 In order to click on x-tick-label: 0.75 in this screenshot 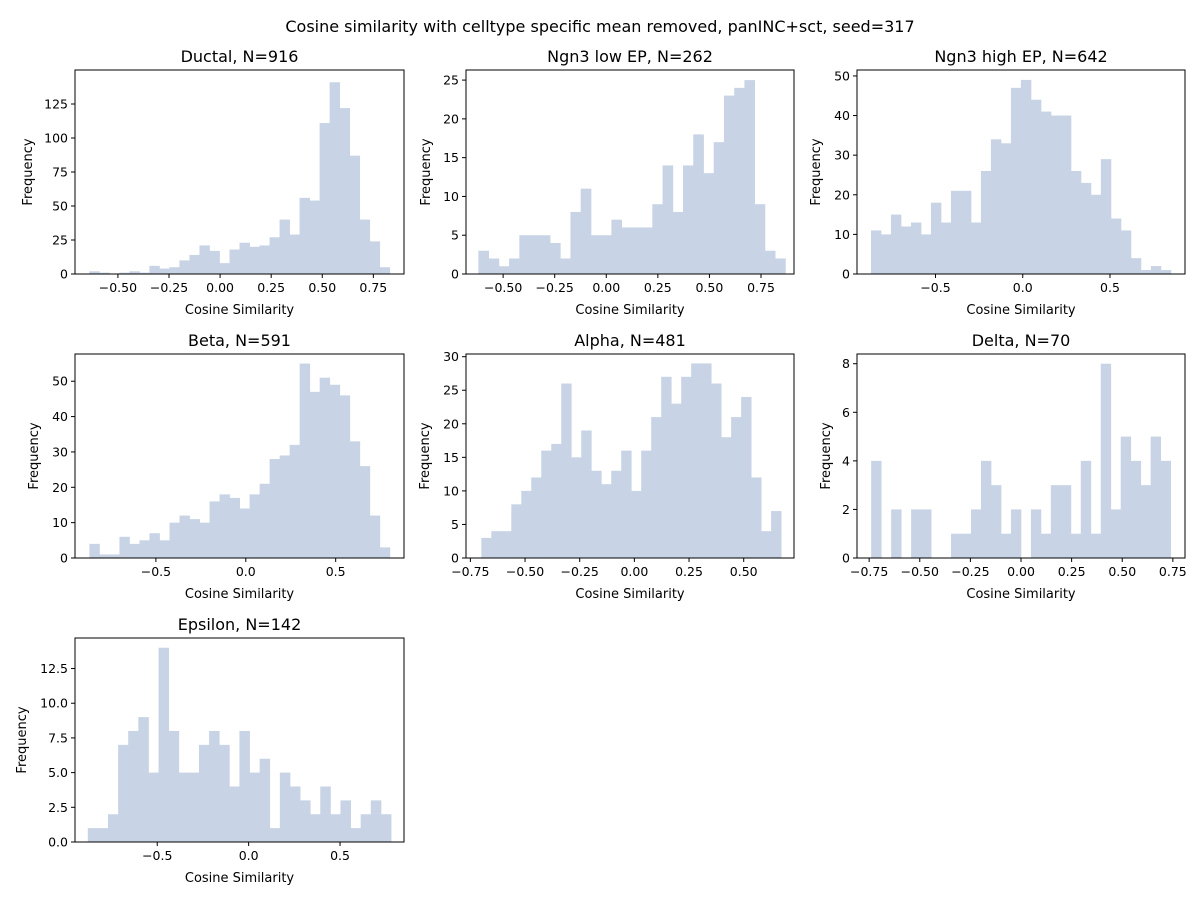, I will do `click(1173, 571)`.